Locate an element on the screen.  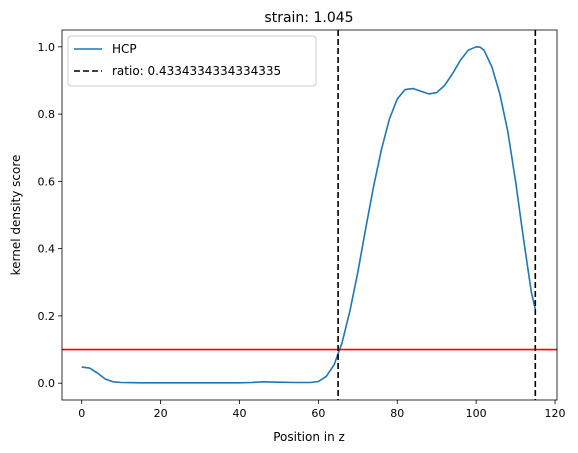
x-tick-label: 60 is located at coordinates (318, 413).